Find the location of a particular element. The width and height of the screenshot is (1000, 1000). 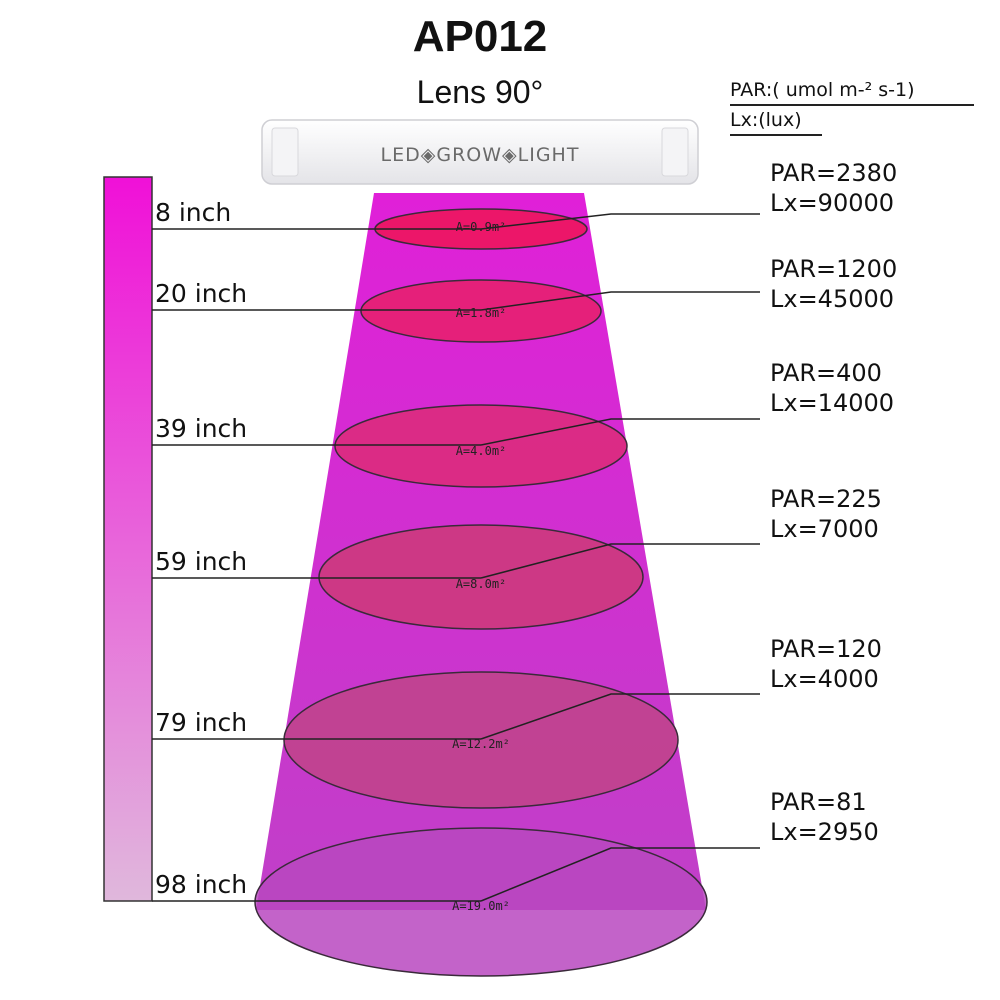

distance-label: 8 inch is located at coordinates (193, 212).